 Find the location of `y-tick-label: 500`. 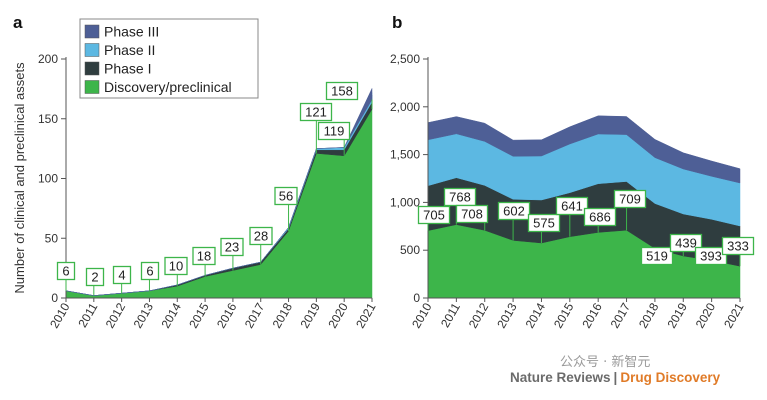

y-tick-label: 500 is located at coordinates (410, 250).